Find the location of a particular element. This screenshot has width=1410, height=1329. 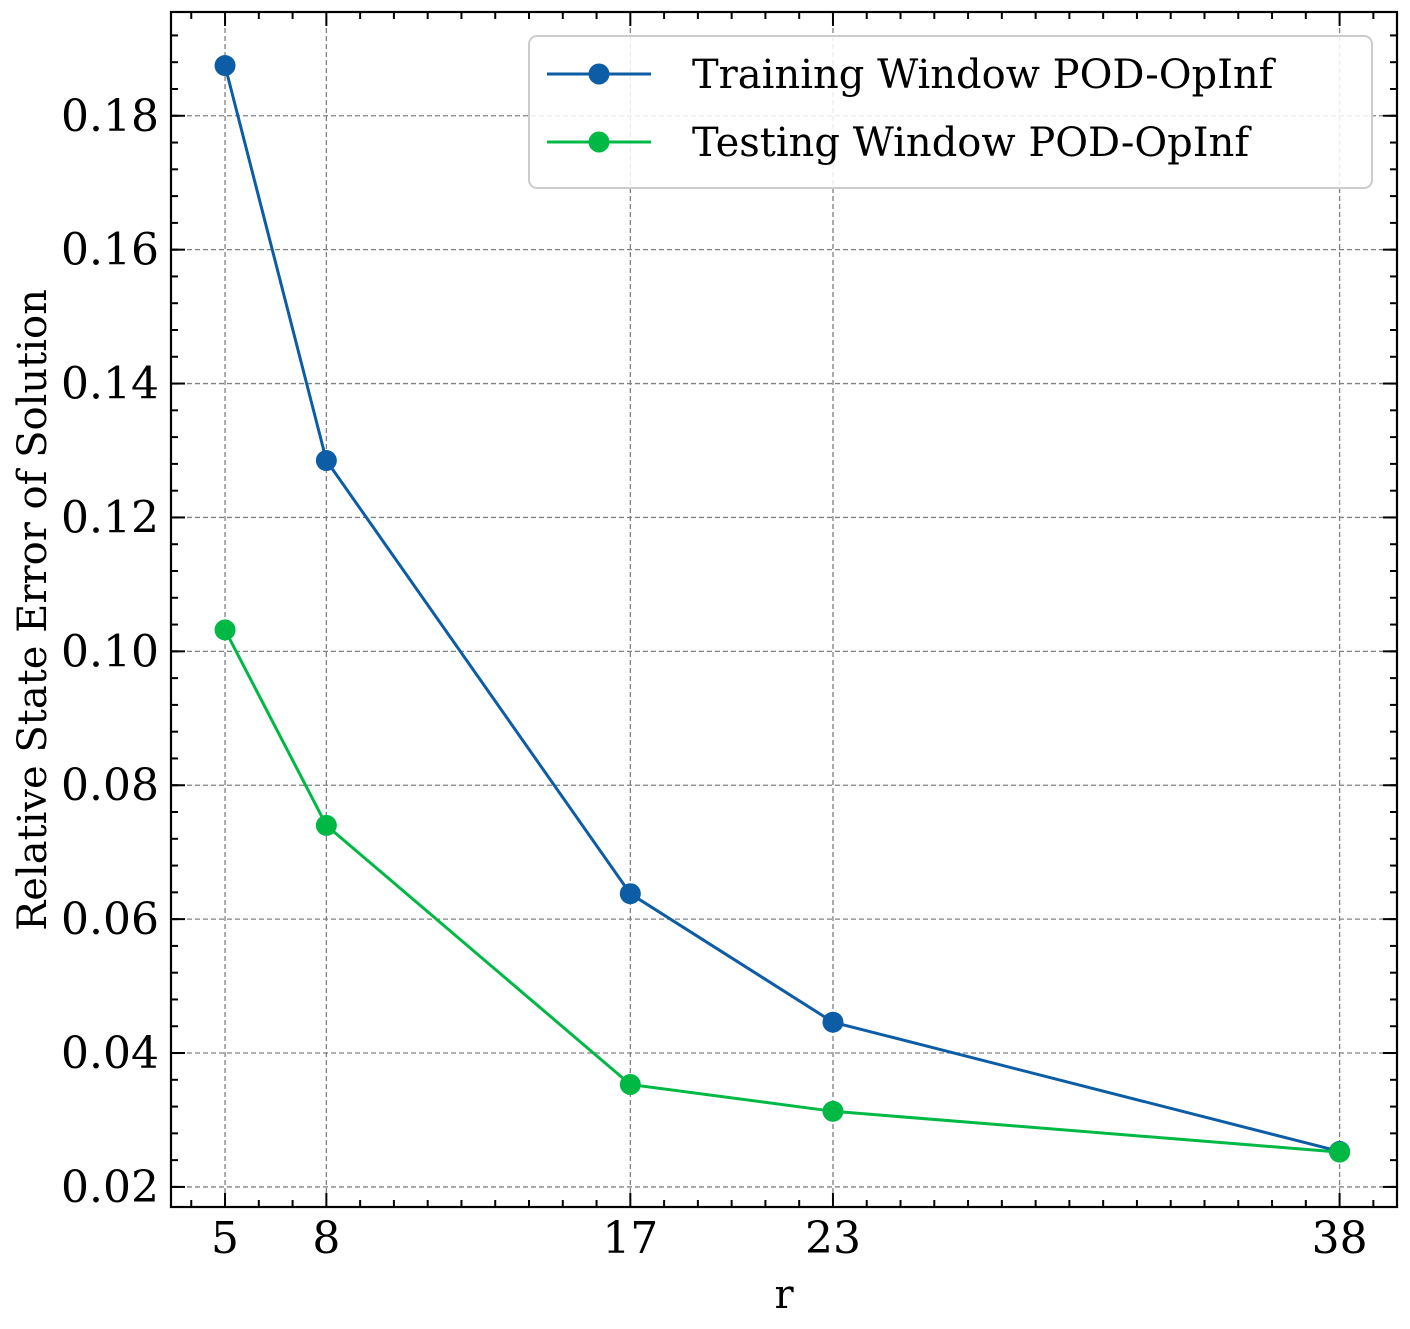

y-tick-label: 0.10 is located at coordinates (110, 651).